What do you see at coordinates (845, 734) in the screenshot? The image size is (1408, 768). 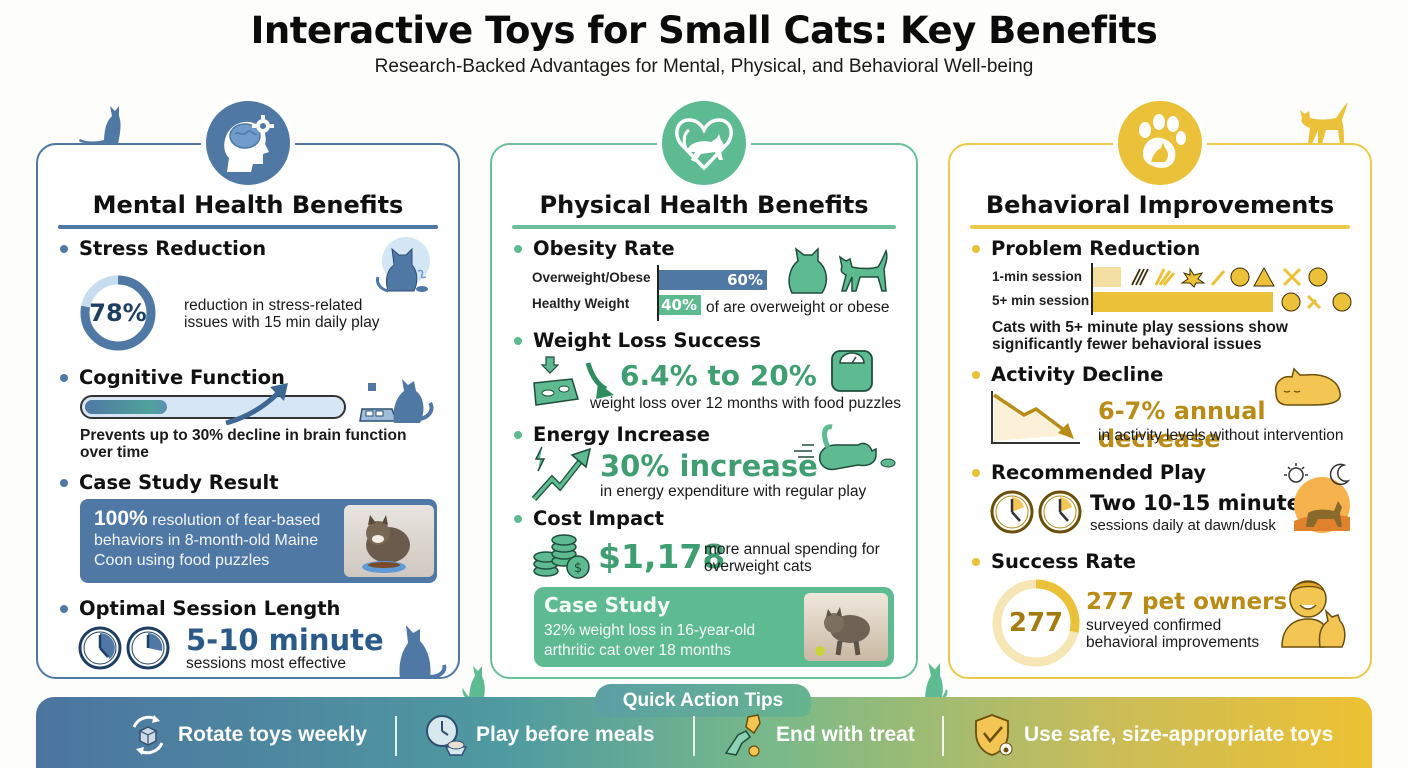 I see `tip-label: End with treat` at bounding box center [845, 734].